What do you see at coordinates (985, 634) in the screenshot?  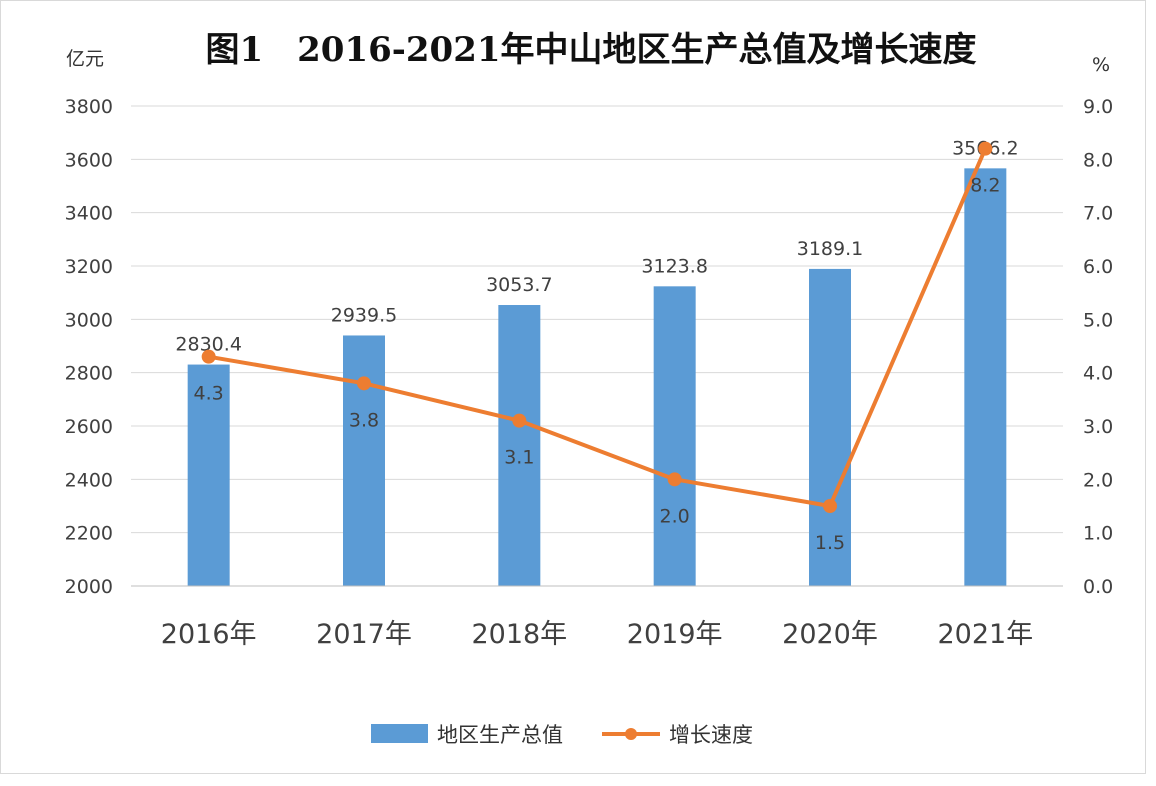 I see `x-tick-label: 2021年` at bounding box center [985, 634].